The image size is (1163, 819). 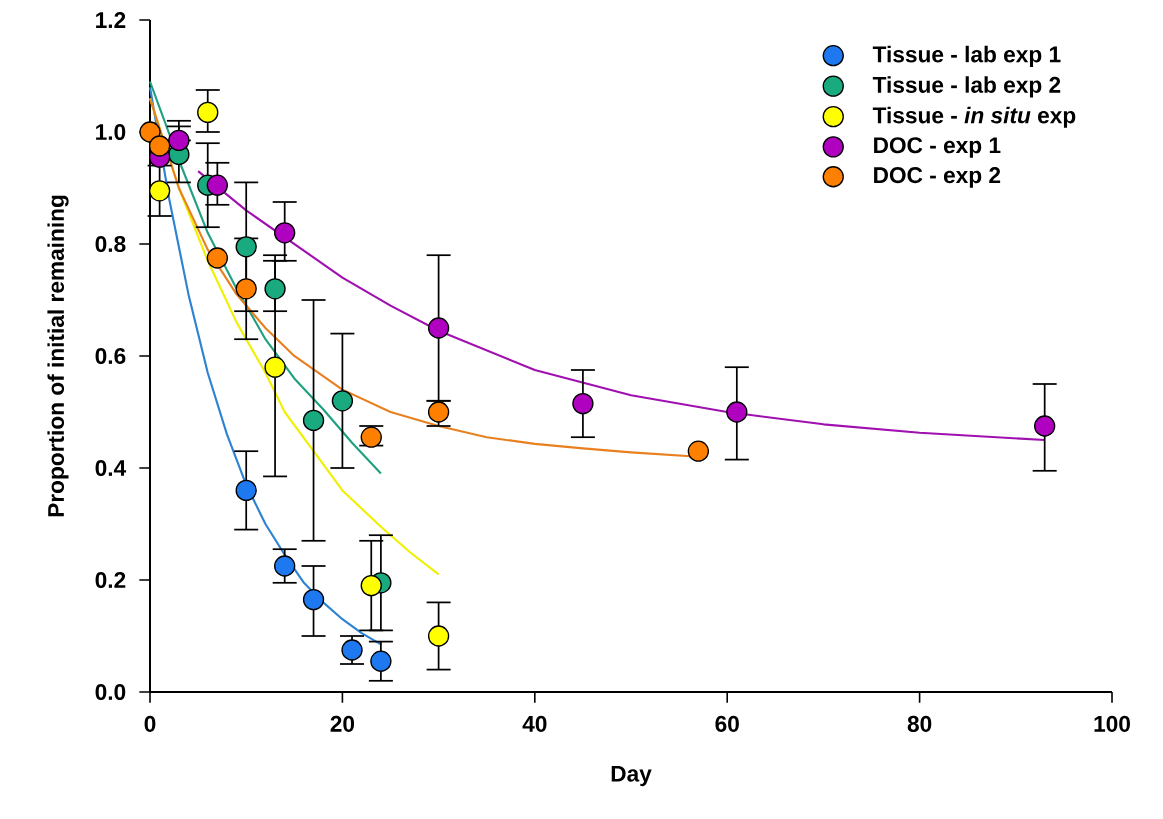 What do you see at coordinates (110, 244) in the screenshot?
I see `y-tick-label: 0.8` at bounding box center [110, 244].